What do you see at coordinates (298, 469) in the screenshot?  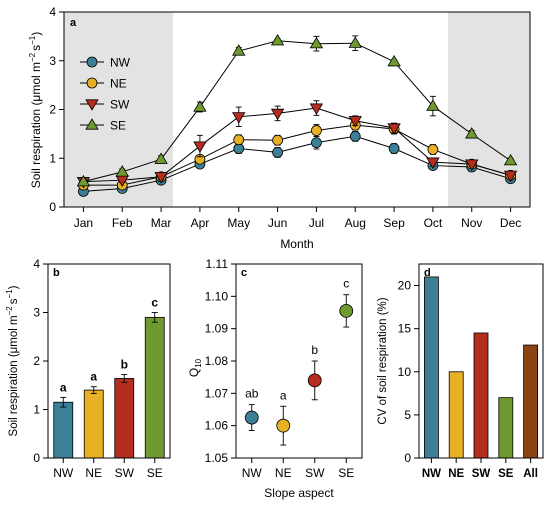 I see `panel-c-xticks: NW NE SW SE` at bounding box center [298, 469].